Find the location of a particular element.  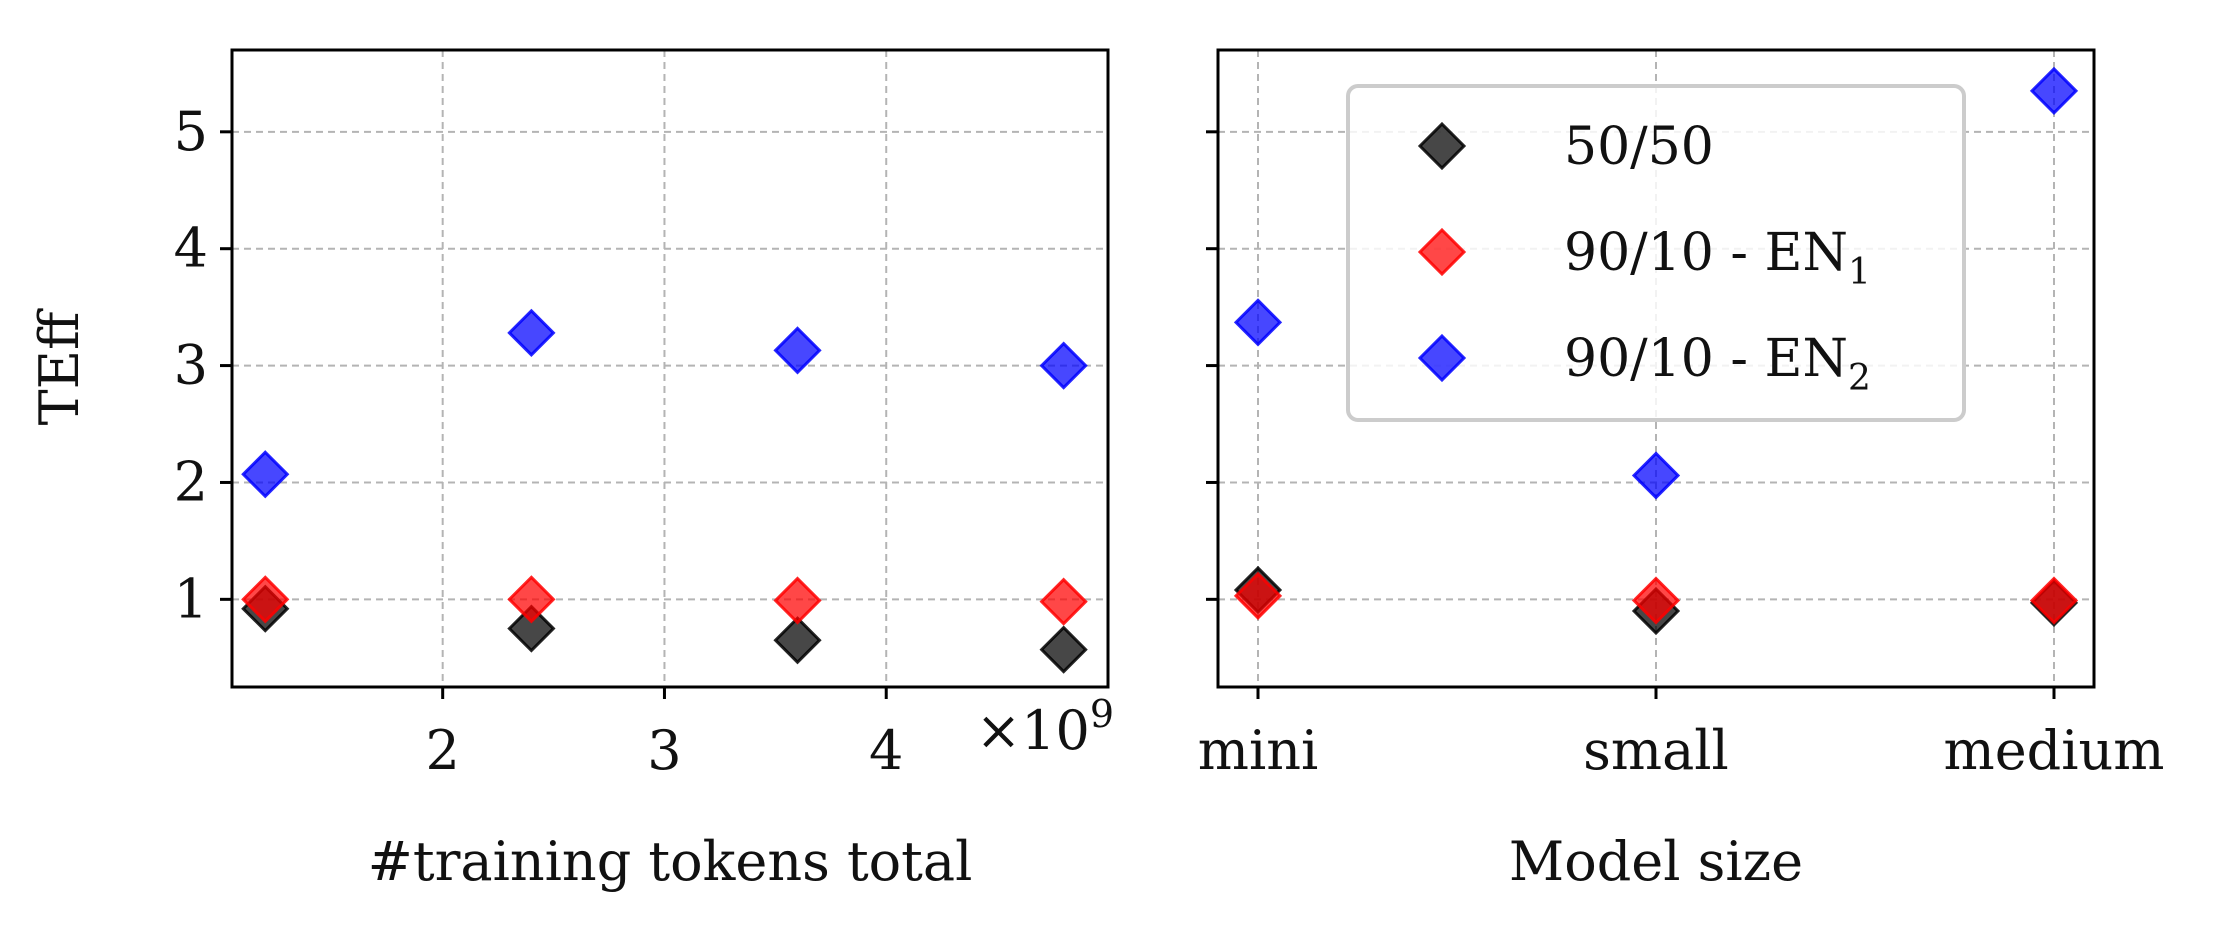

left-x-tick-label: 3 is located at coordinates (664, 750).